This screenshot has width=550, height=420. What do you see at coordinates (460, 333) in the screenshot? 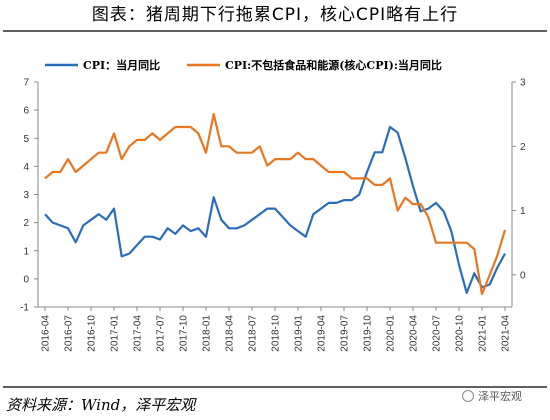
I see `x-tick-label: 2020-10` at bounding box center [460, 333].